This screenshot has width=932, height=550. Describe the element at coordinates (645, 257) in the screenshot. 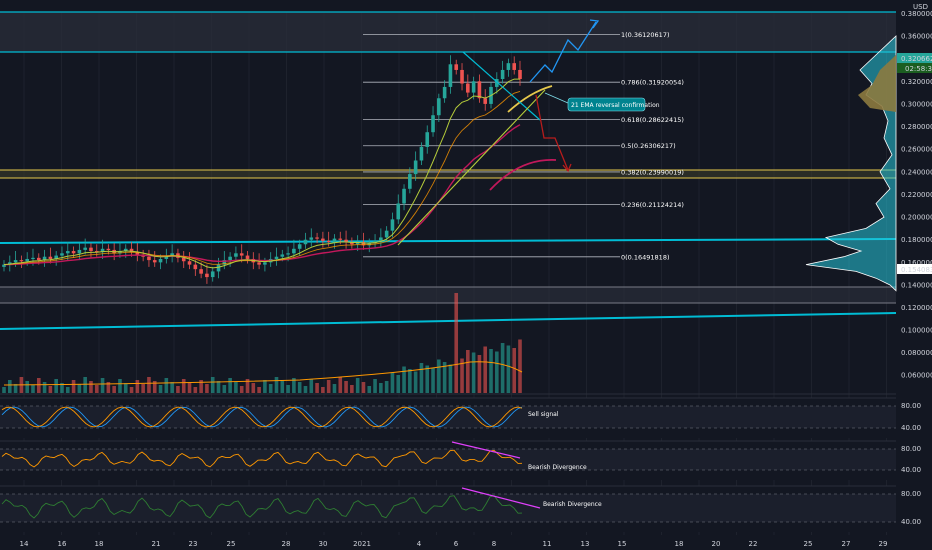

I see `fib-level-label: 0(0.16491818)` at that location.